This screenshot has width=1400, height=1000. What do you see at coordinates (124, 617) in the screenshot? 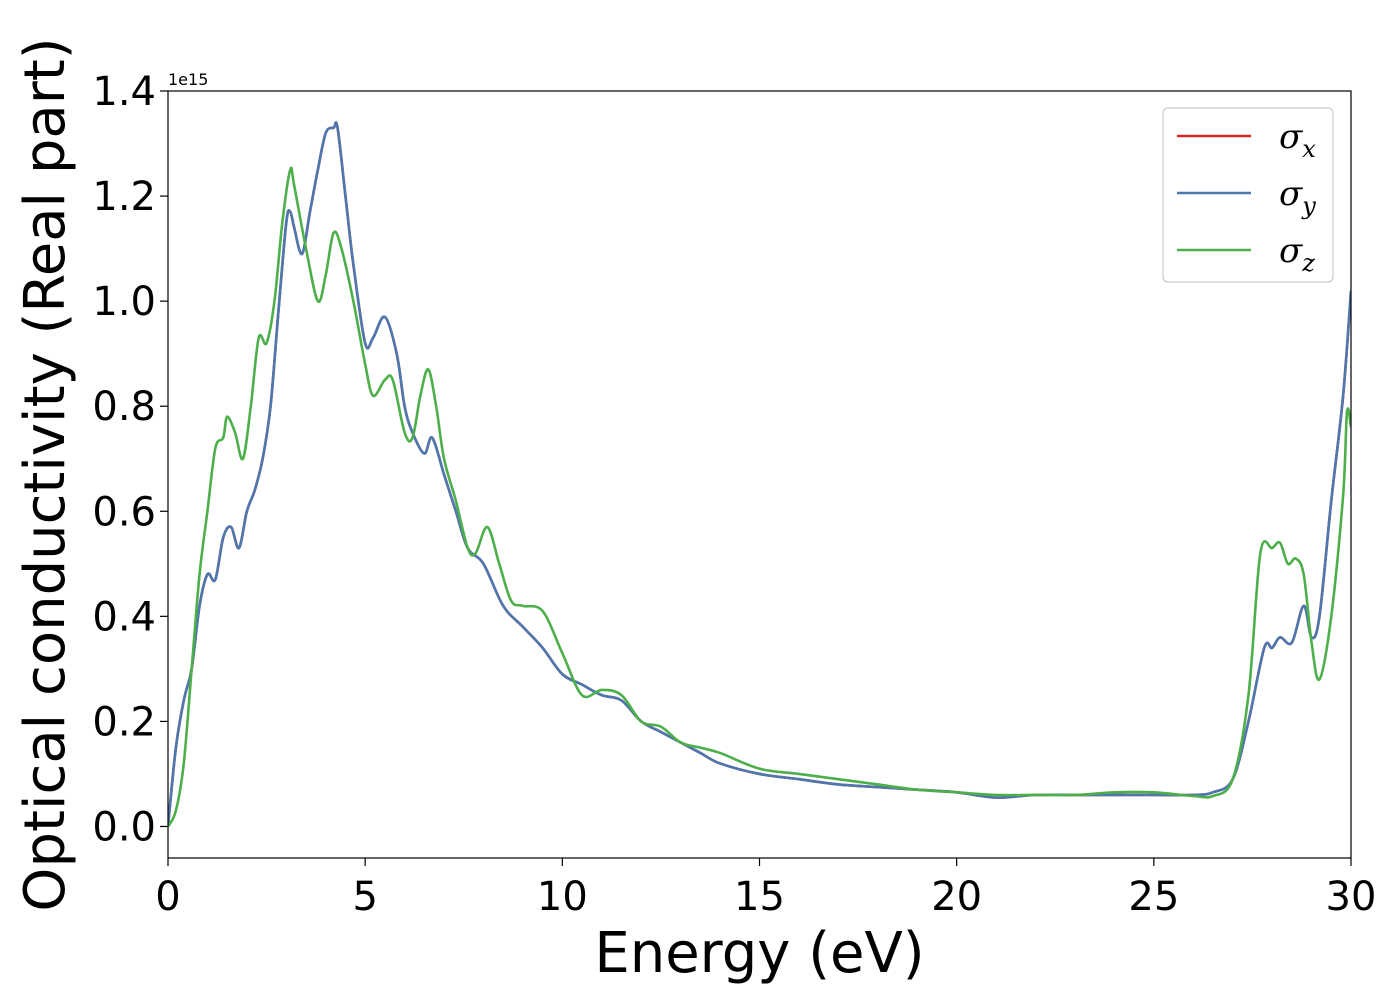
I see `y-tick-label: 0.4` at bounding box center [124, 617].